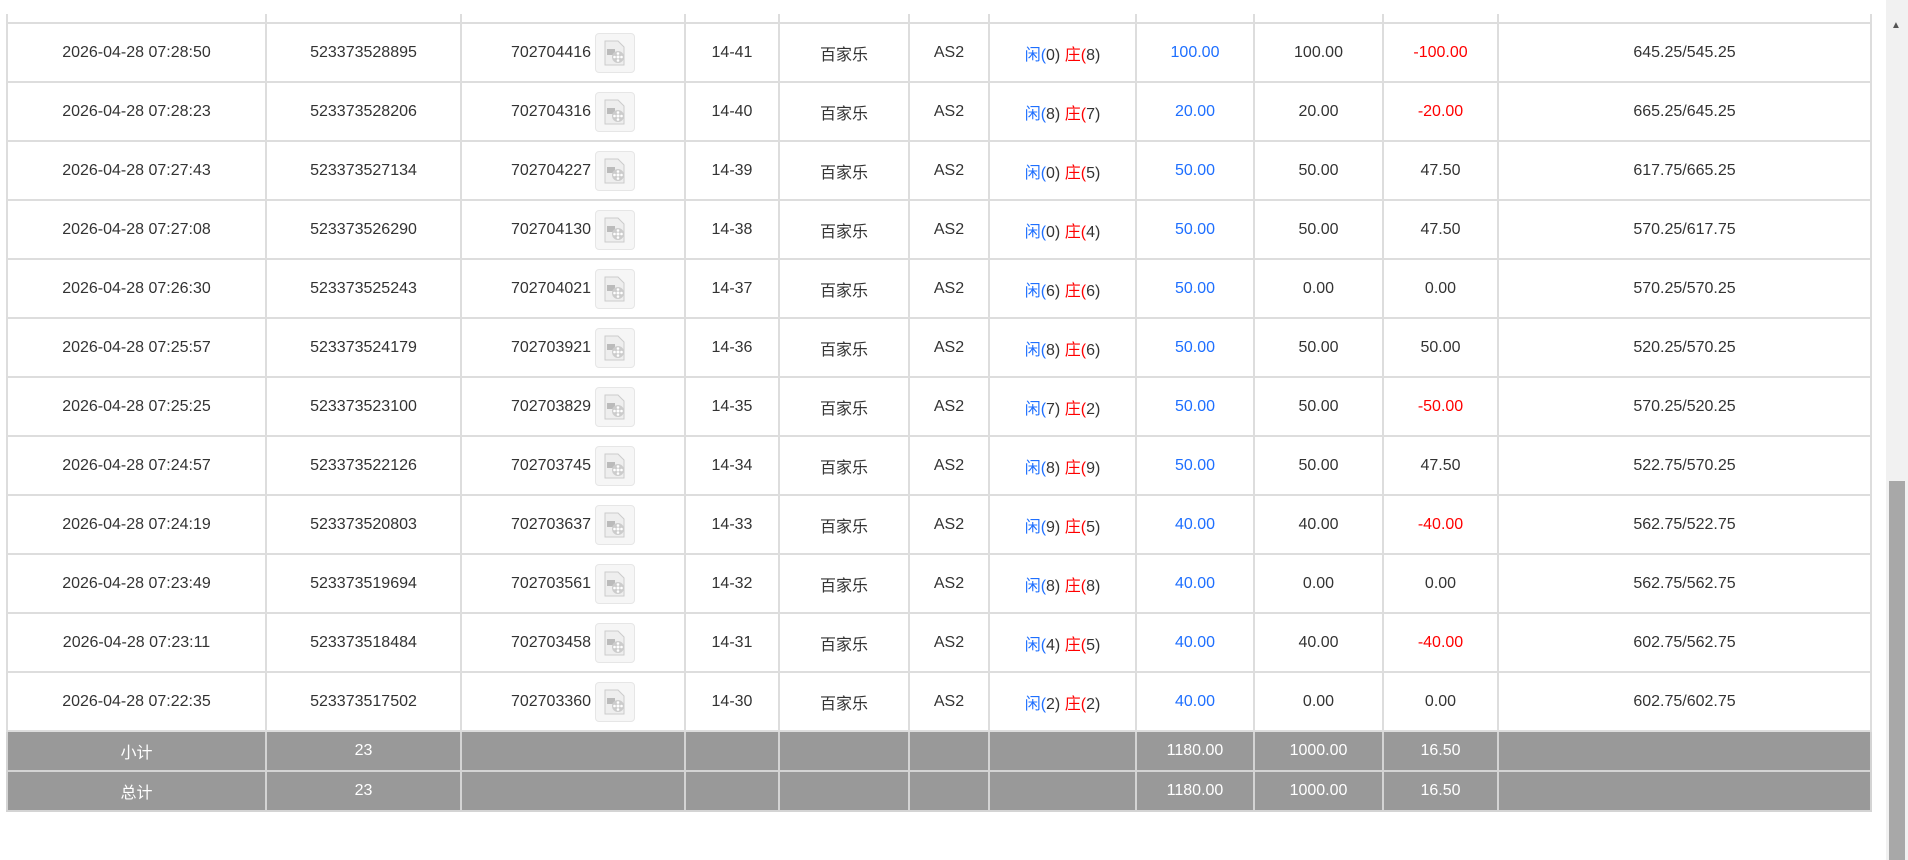  Describe the element at coordinates (136, 751) in the screenshot. I see `subtotal-label: 小计` at that location.